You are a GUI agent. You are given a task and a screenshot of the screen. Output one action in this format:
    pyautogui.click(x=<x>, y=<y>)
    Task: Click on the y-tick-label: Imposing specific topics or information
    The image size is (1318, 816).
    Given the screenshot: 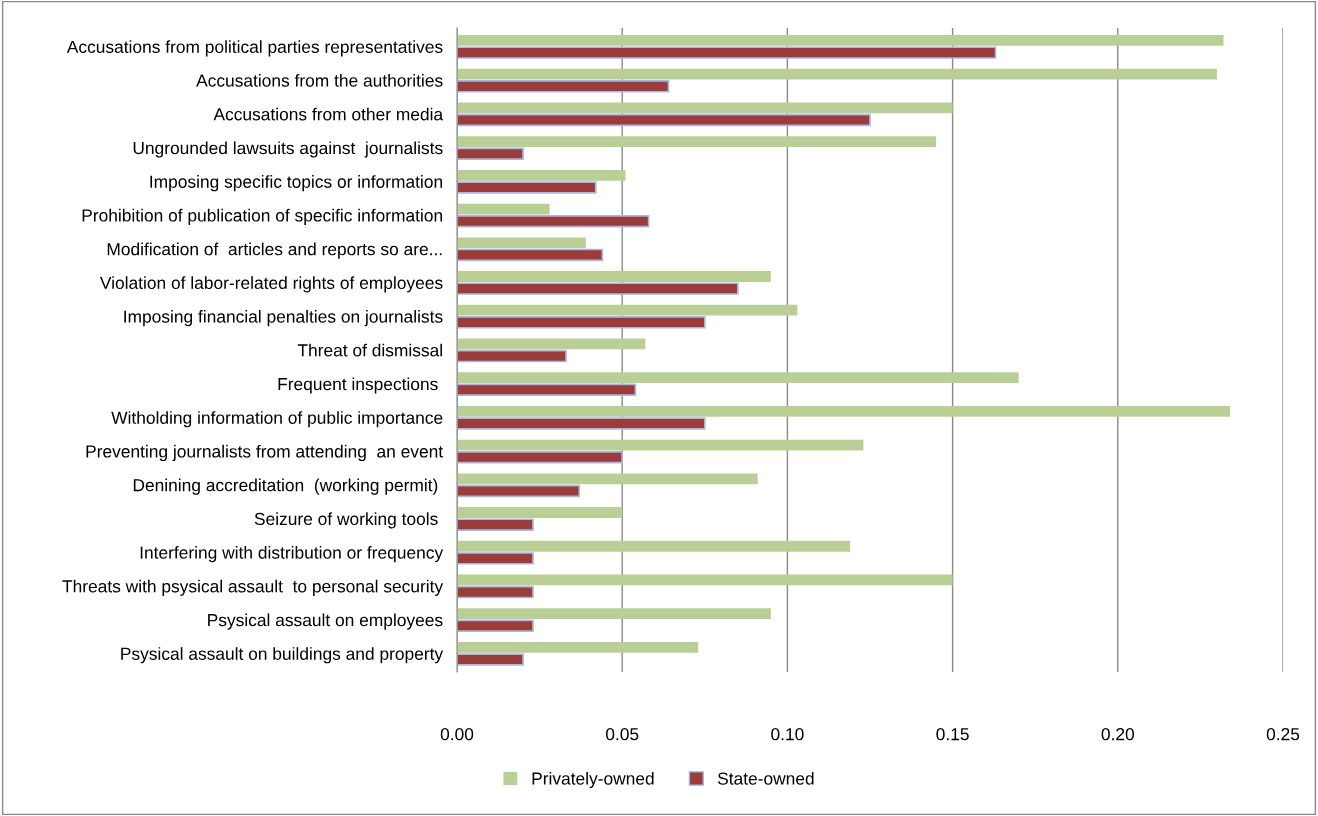 What is the action you would take?
    pyautogui.click(x=296, y=183)
    